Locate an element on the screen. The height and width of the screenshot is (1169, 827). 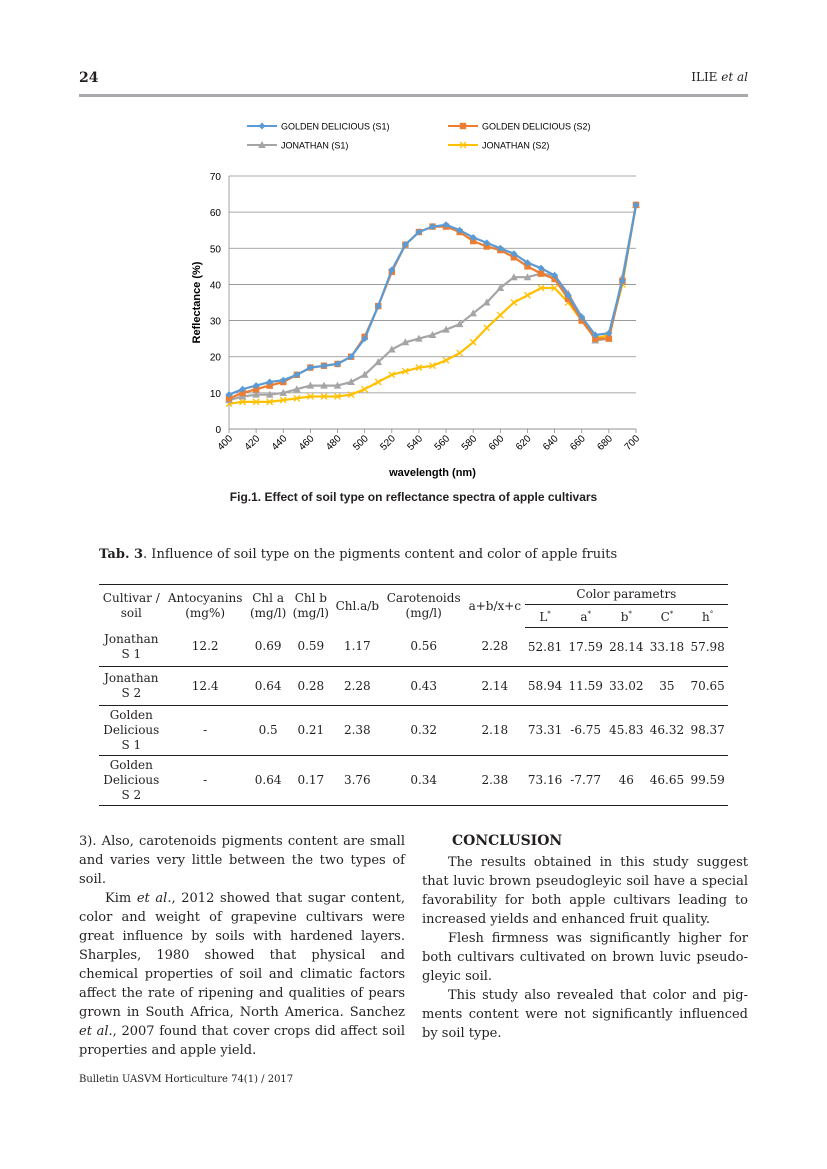
x-tick-label: 480 is located at coordinates (334, 443).